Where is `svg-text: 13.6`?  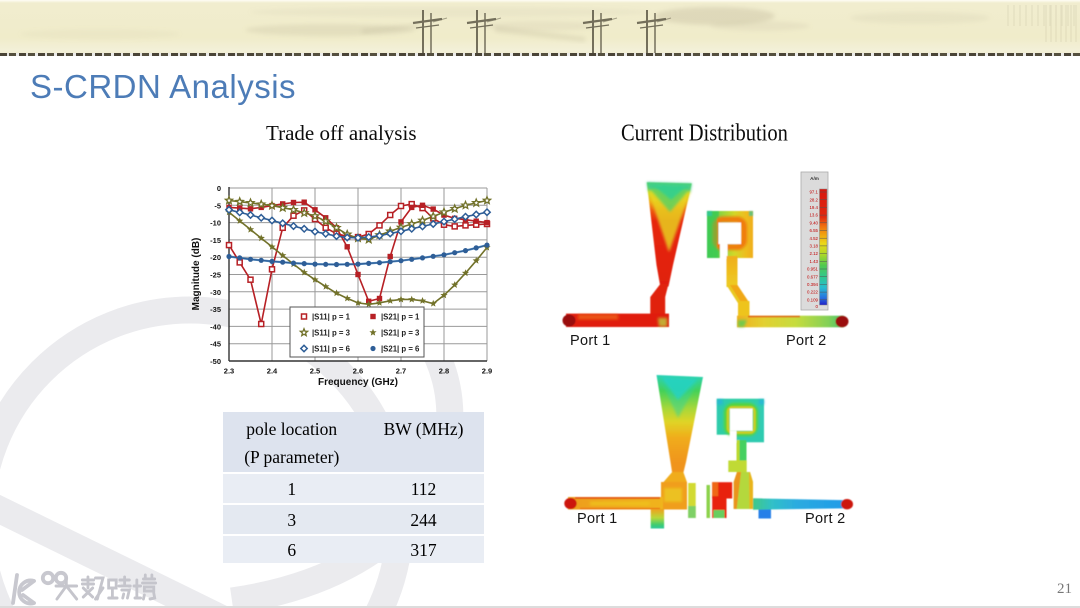 svg-text: 13.6 is located at coordinates (813, 215).